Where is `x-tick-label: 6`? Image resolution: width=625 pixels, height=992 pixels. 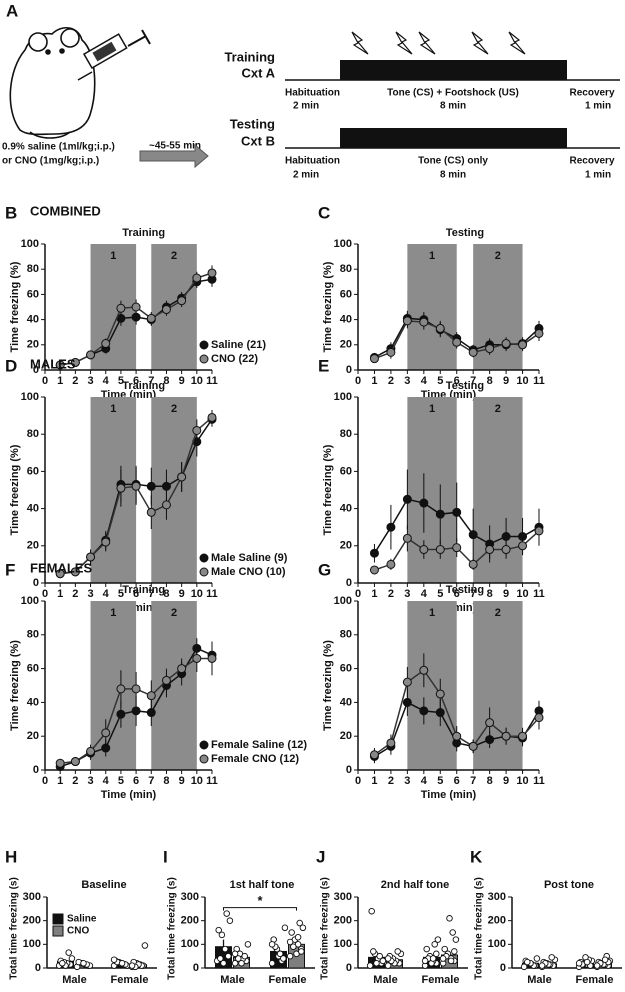 x-tick-label: 6 is located at coordinates (136, 594).